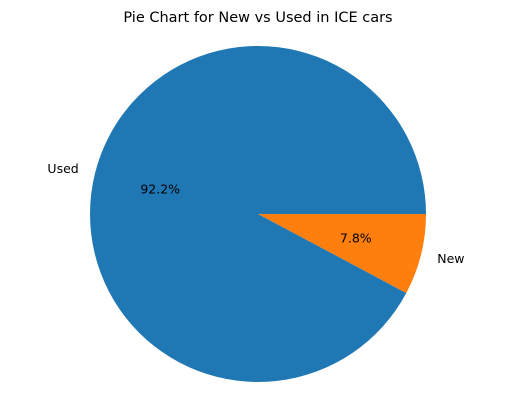  Describe the element at coordinates (356, 237) in the screenshot. I see `slice-percent-new: 7.8%` at that location.